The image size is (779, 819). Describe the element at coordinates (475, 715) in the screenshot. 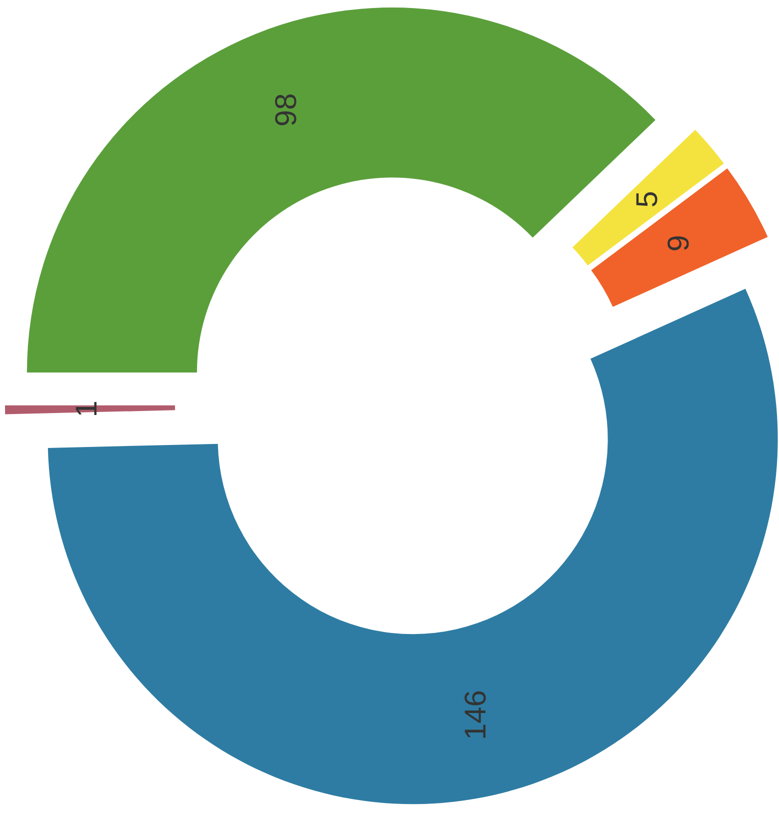

I see `data-label: 146` at that location.